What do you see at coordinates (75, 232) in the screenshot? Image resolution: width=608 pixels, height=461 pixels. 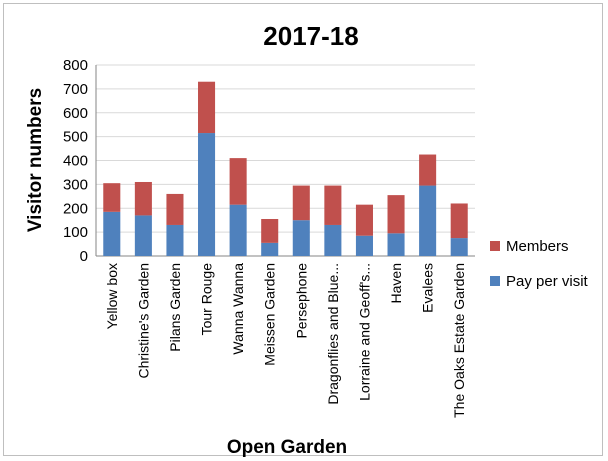 I see `y-tick-label: 100` at bounding box center [75, 232].